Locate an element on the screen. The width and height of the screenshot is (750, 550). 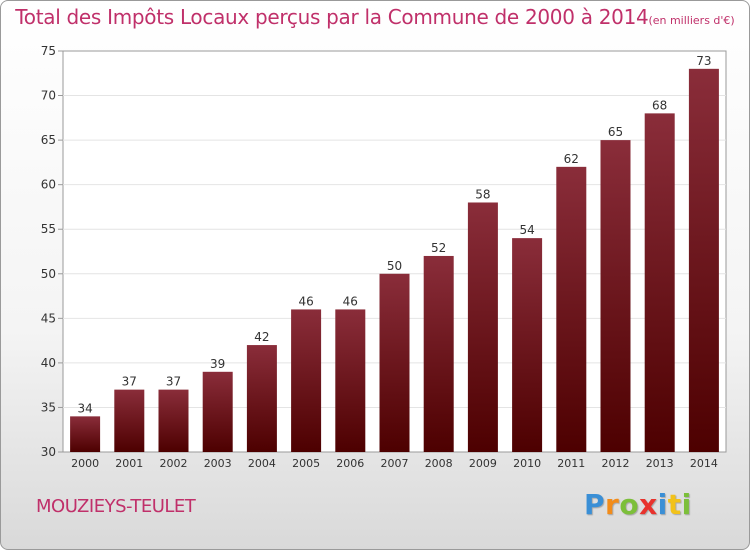
commune-name: MOUZIEYS-TEULET is located at coordinates (116, 506).